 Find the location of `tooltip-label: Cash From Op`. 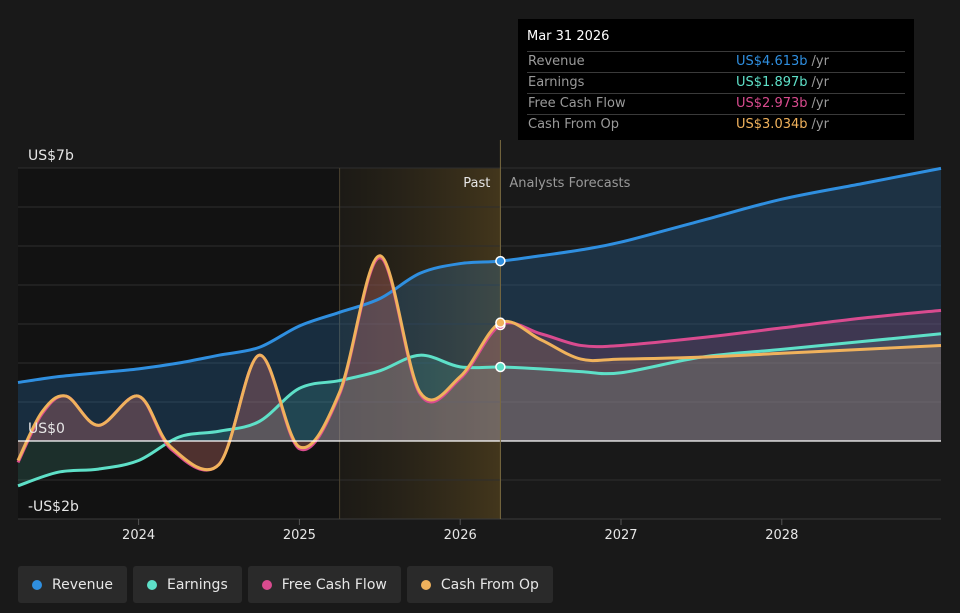

tooltip-label: Cash From Op is located at coordinates (574, 124).